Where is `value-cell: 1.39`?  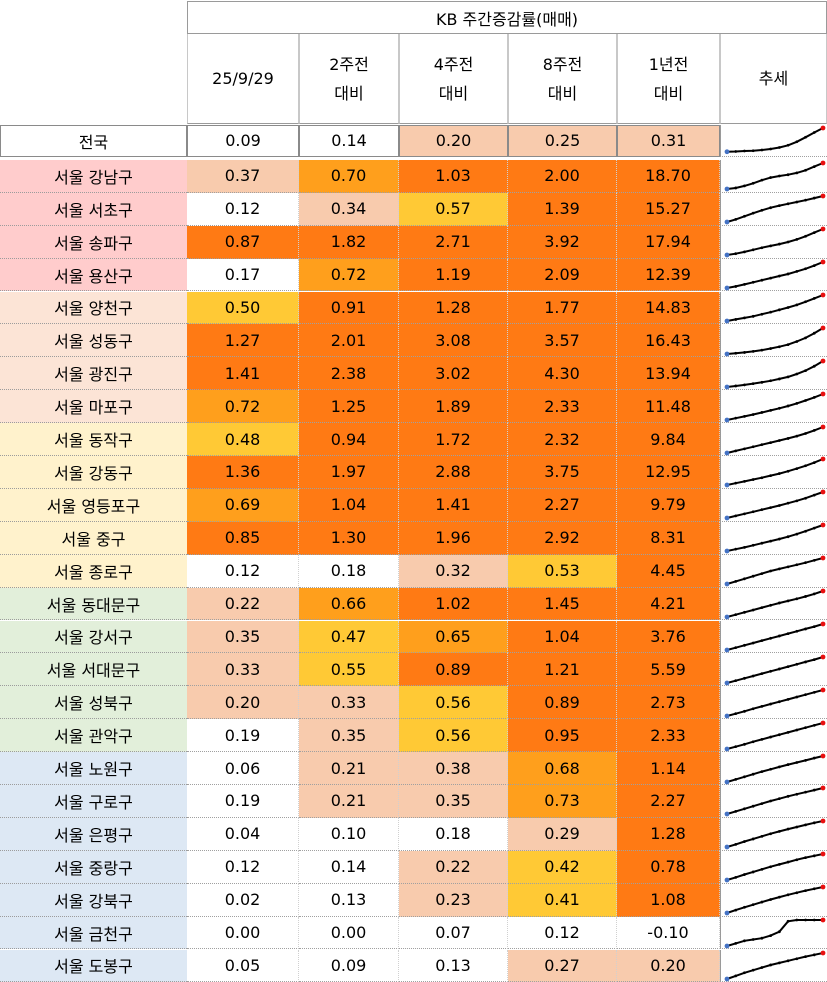
value-cell: 1.39 is located at coordinates (562, 209).